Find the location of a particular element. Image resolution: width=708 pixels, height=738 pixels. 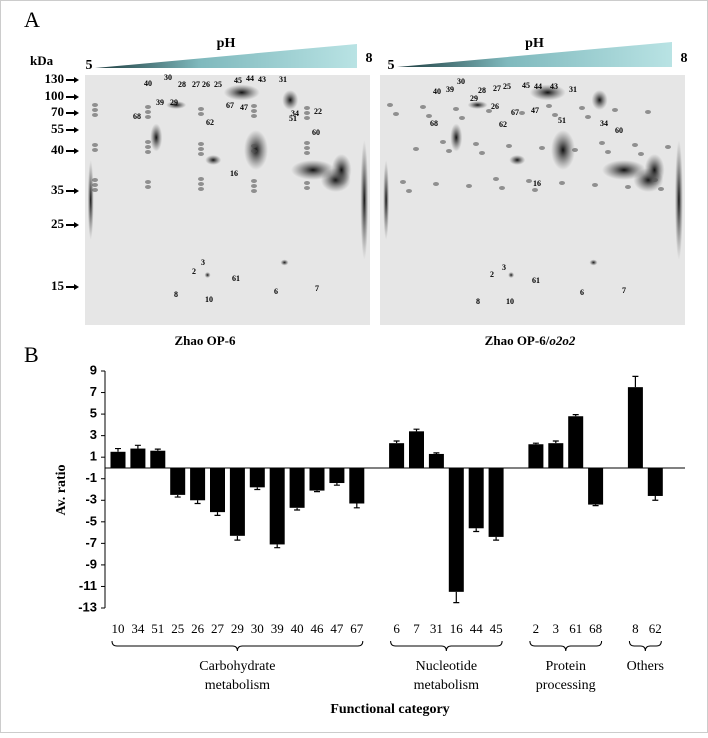

x-tick-label: 31 is located at coordinates (436, 628).